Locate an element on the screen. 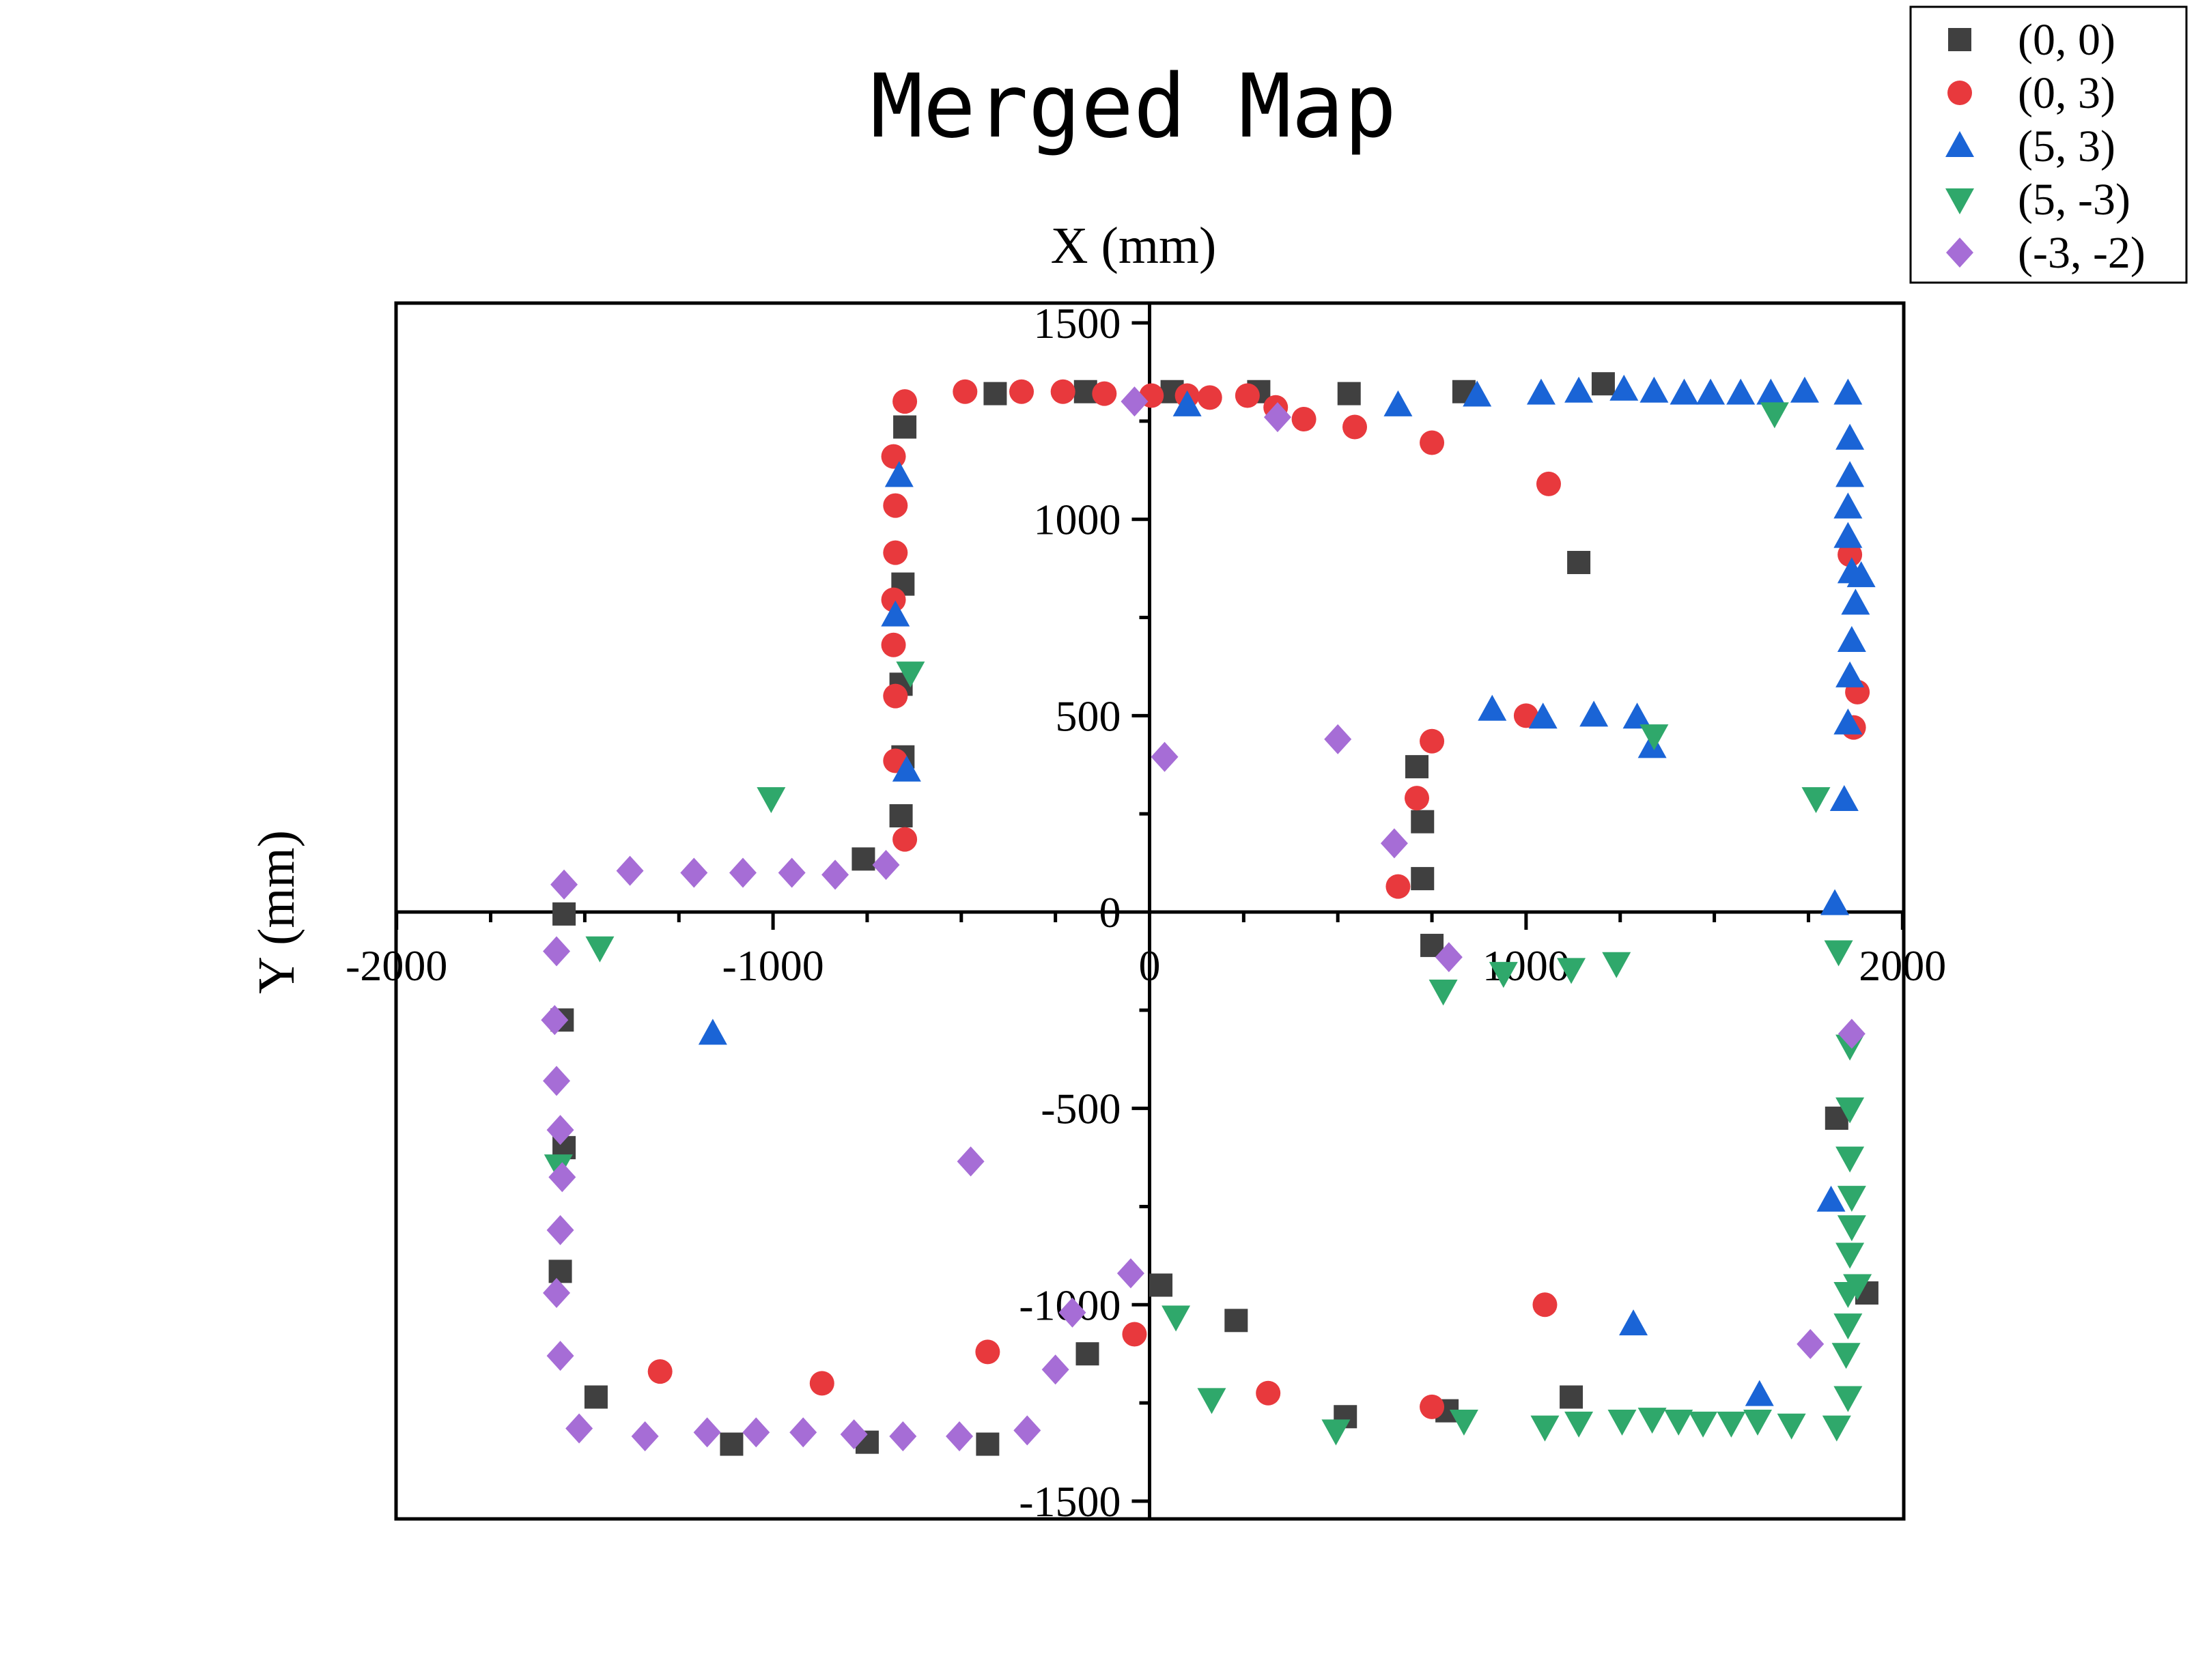 The height and width of the screenshot is (1680, 2196). x-tick-label: -2000 is located at coordinates (397, 965).